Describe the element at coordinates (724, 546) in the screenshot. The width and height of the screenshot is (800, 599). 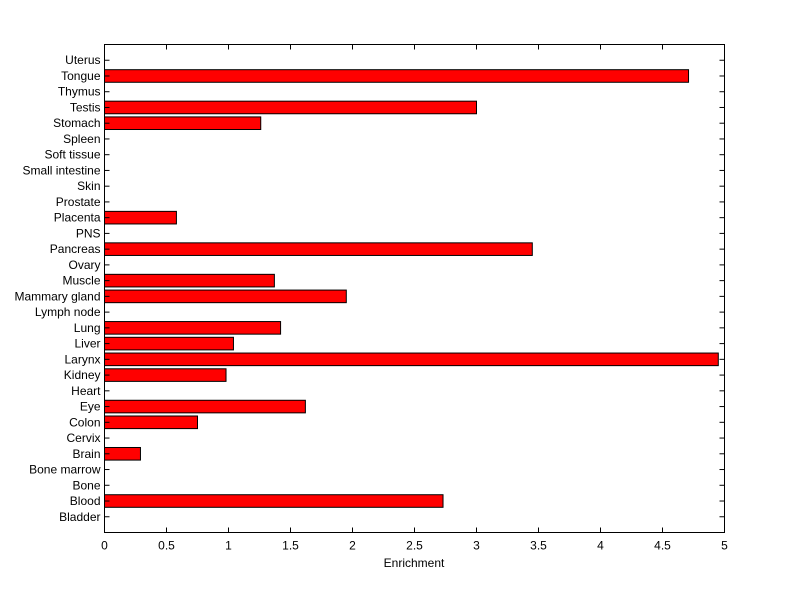
I see `x-tick-label: 5` at that location.